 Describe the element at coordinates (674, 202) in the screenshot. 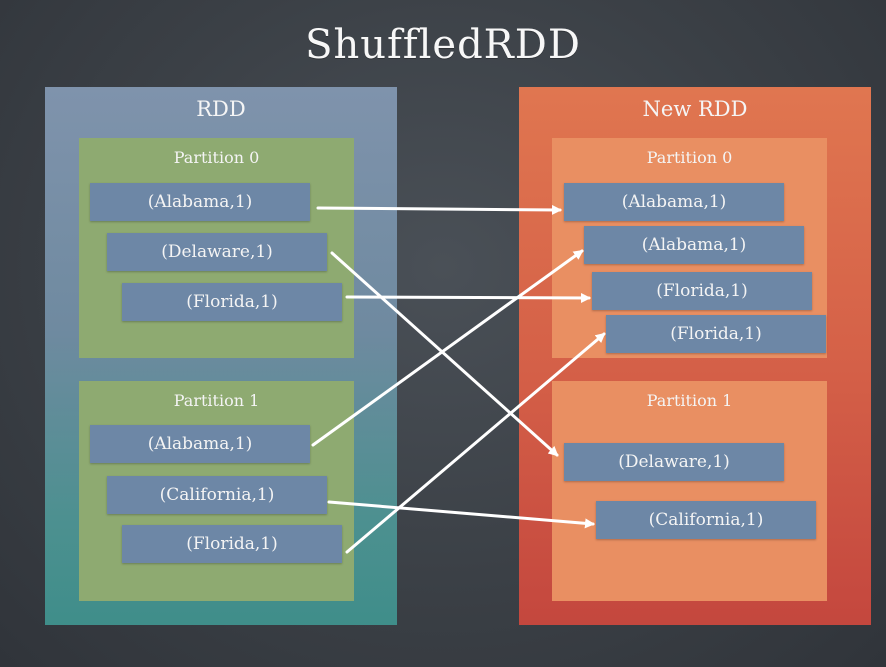

I see `target-p0-record-alabama-a: (Alabama,1)` at that location.